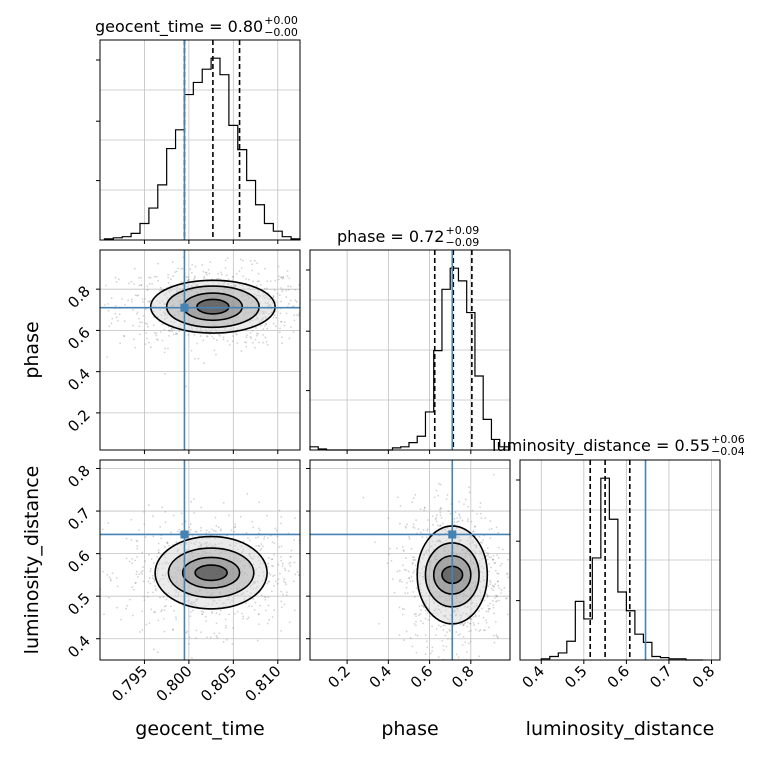  What do you see at coordinates (207, 350) in the screenshot?
I see `panel-content` at bounding box center [207, 350].